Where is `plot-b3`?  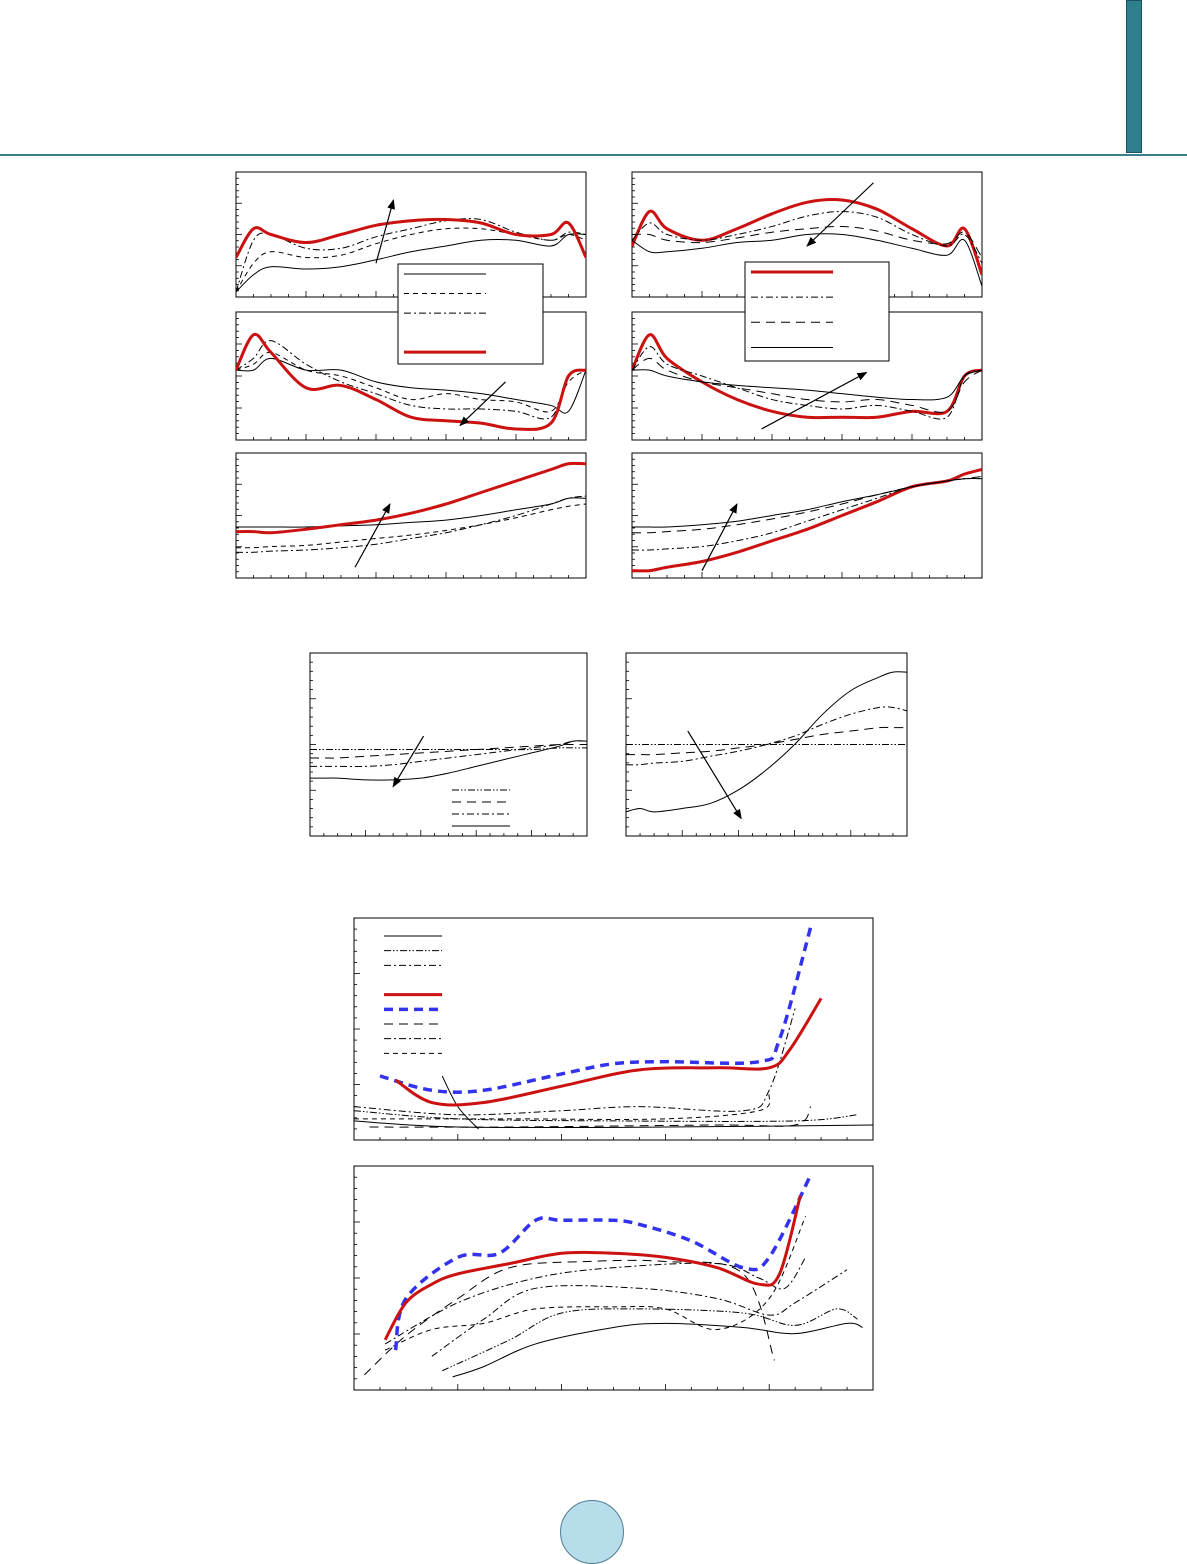 plot-b3 is located at coordinates (807, 515).